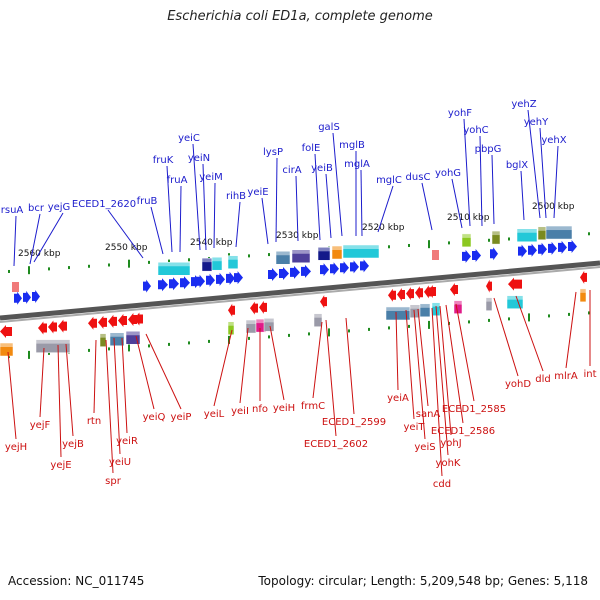 Image resolution: width=600 pixels, height=600 pixels. What do you see at coordinates (418, 177) in the screenshot?
I see `gene-label-dusc: dusC` at bounding box center [418, 177].